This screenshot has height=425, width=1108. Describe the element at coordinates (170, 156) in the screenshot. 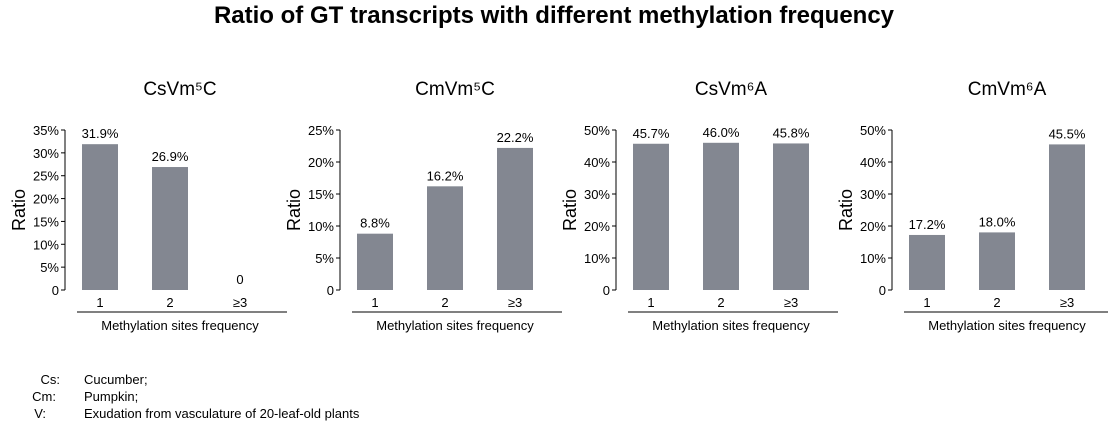

I see `bar-value-label: 26.9%` at that location.